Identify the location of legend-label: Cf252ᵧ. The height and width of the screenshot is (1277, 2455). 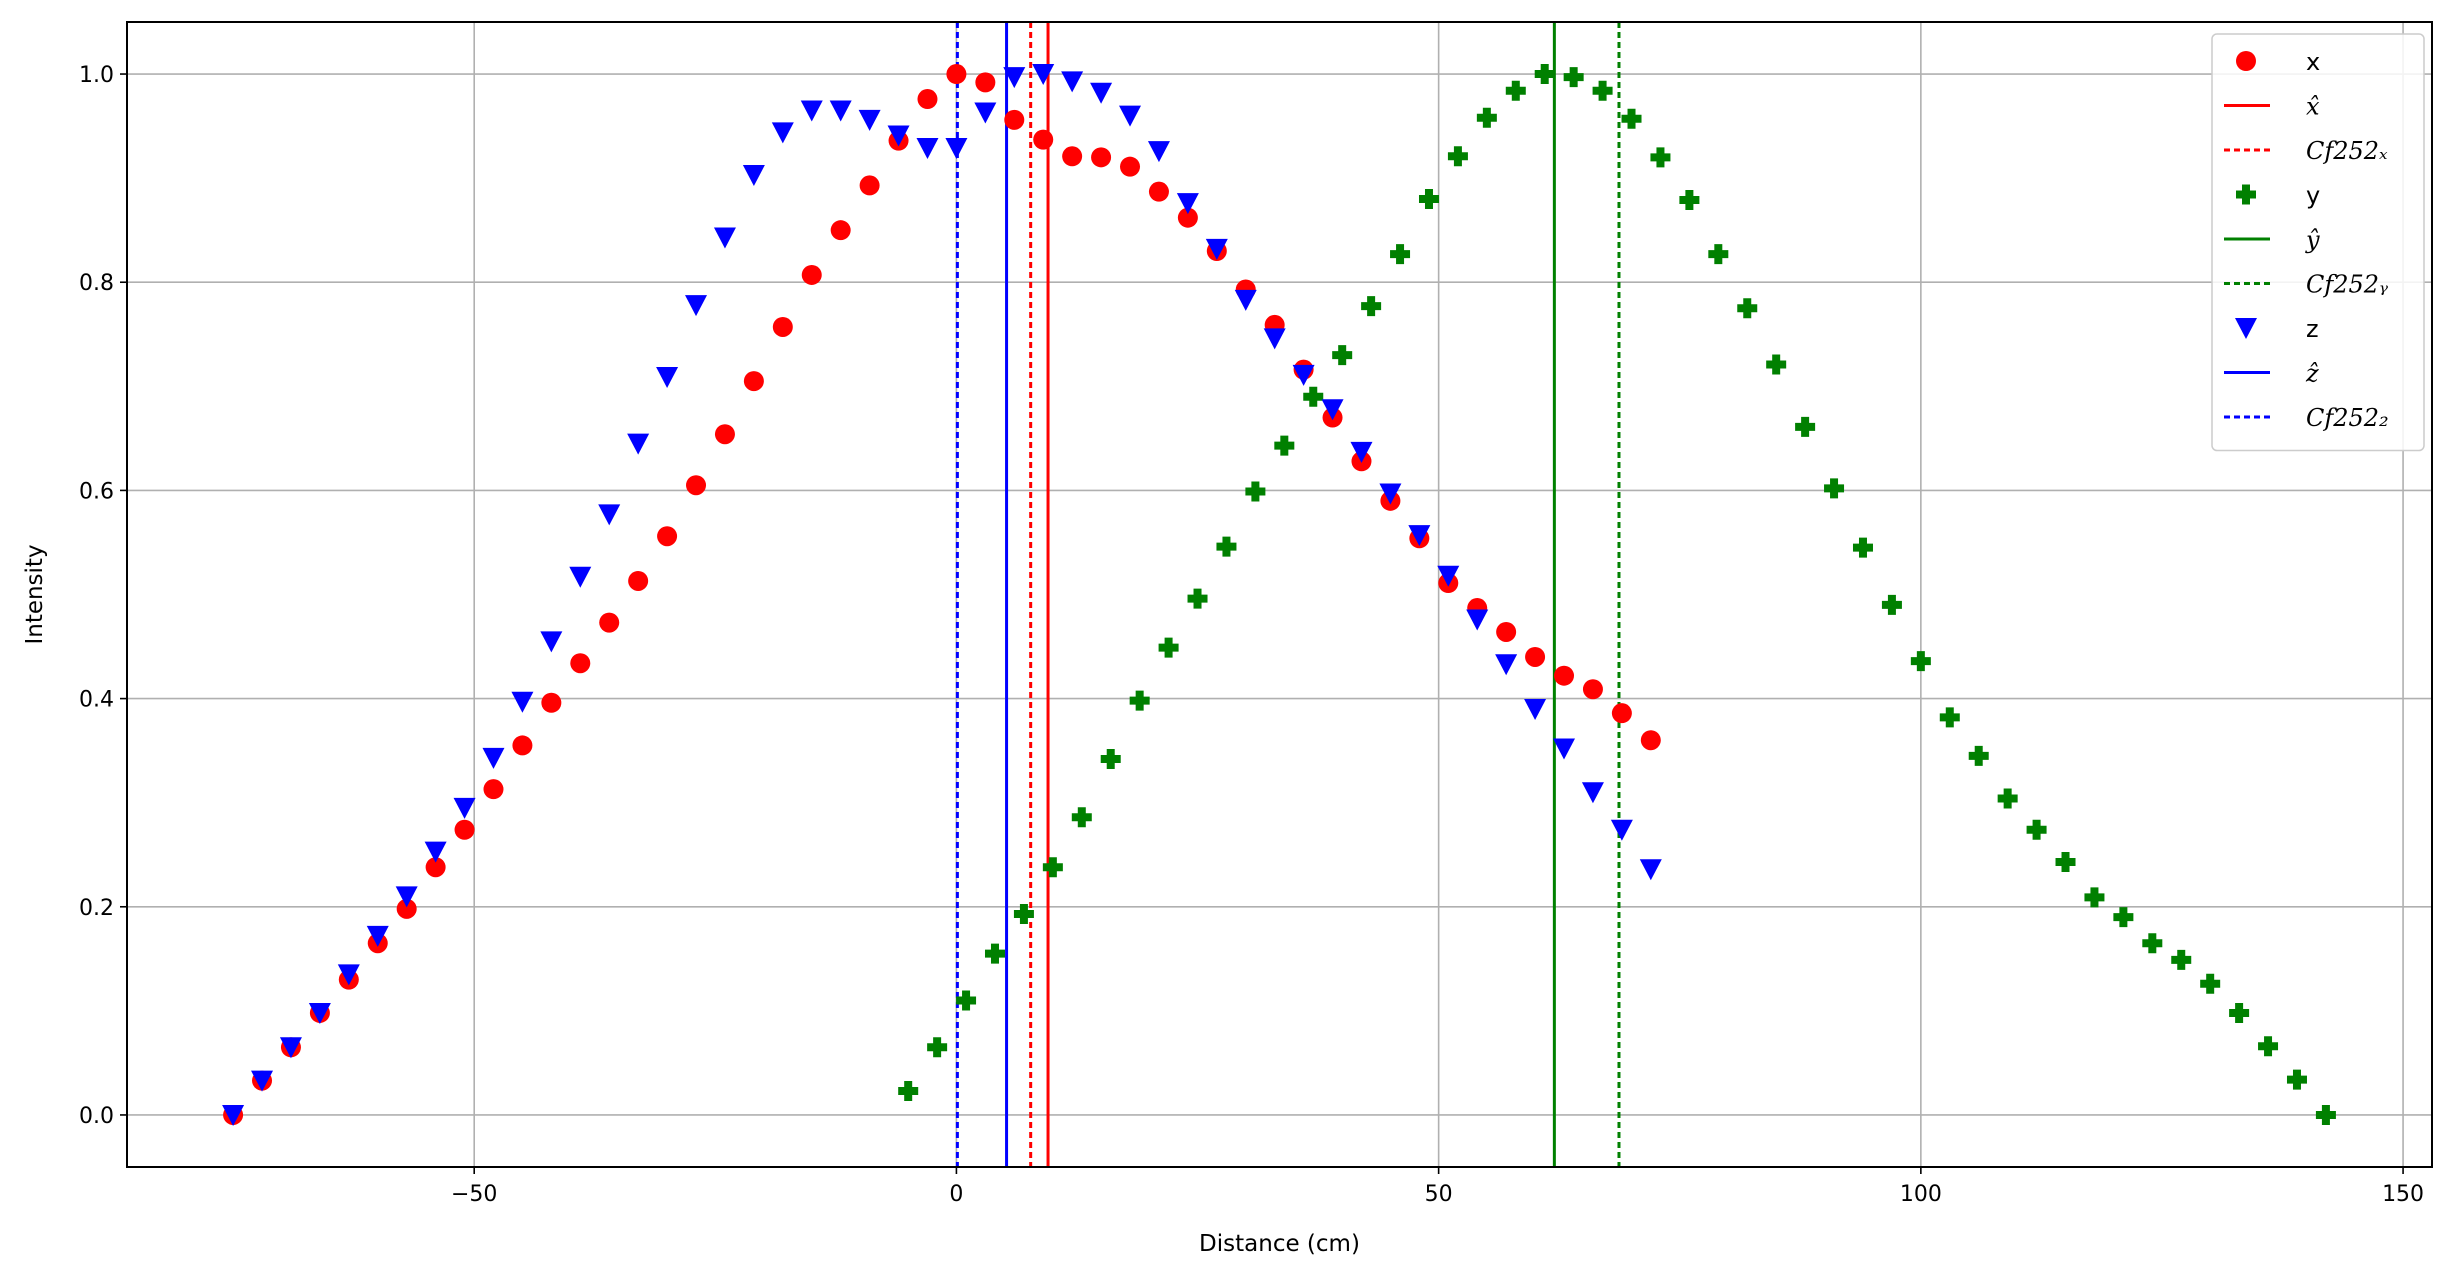
(2347, 285).